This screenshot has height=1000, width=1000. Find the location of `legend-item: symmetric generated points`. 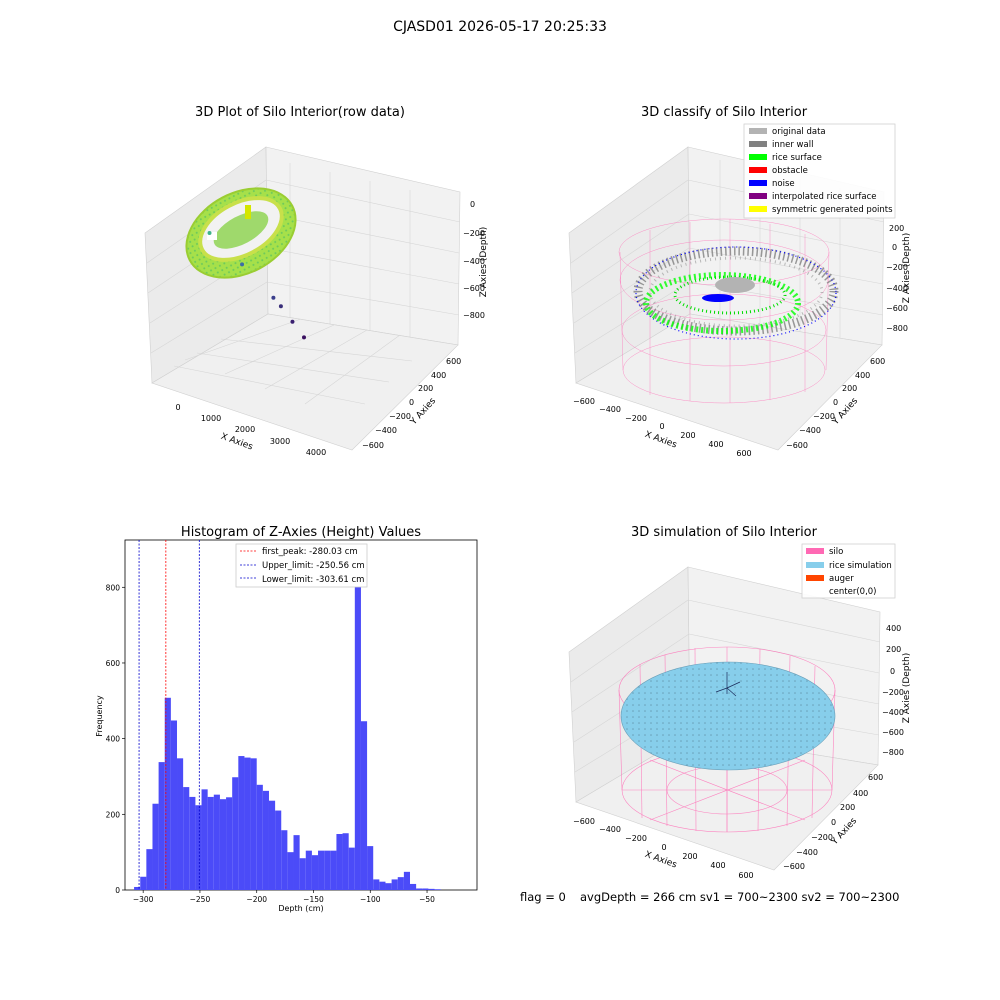

legend-item: symmetric generated points is located at coordinates (821, 210).